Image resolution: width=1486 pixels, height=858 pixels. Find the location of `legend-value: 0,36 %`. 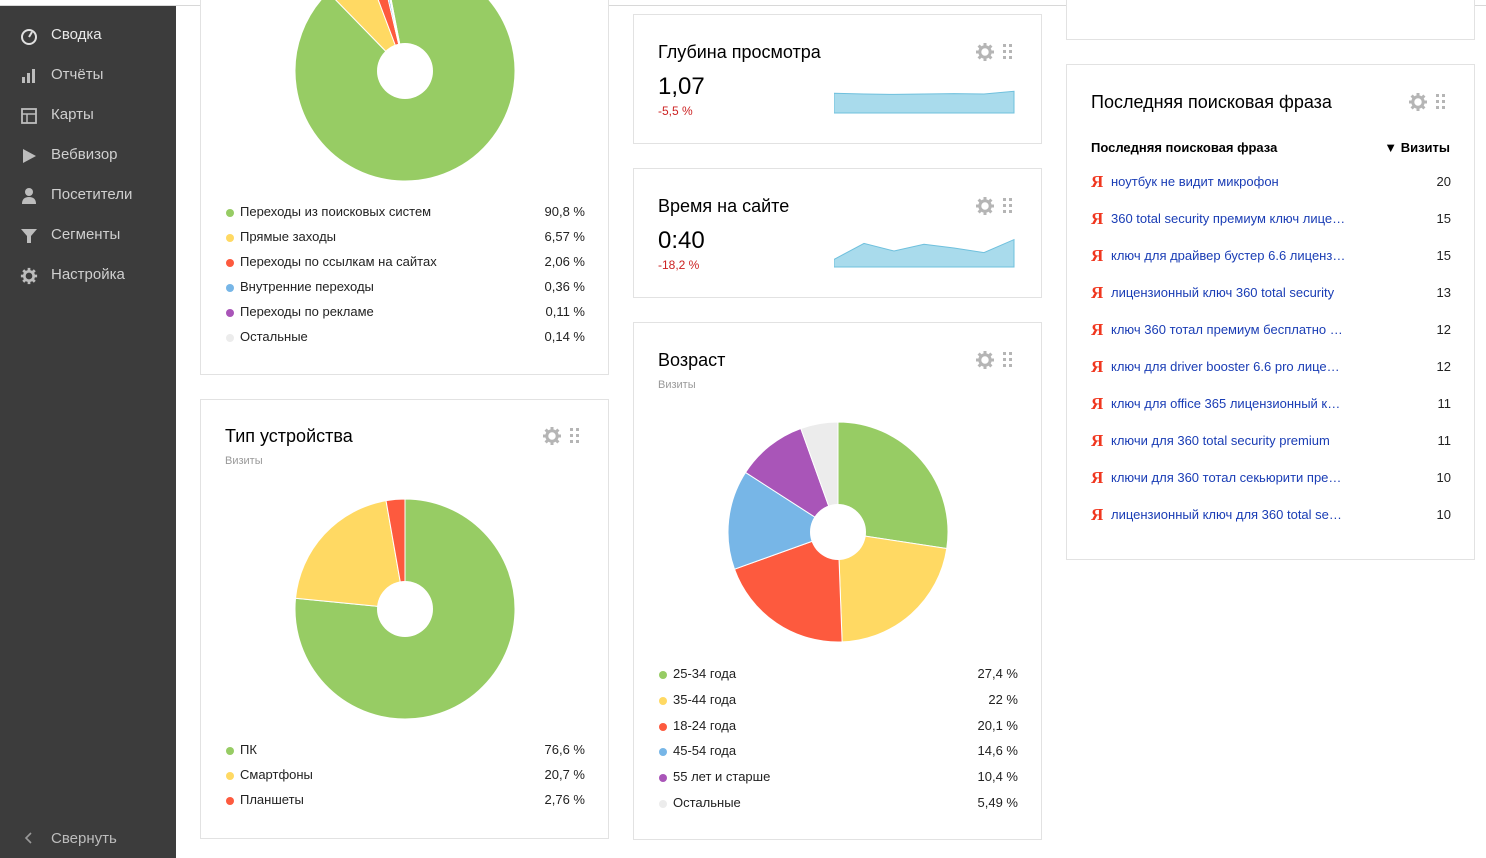

legend-value: 0,36 % is located at coordinates (564, 286).